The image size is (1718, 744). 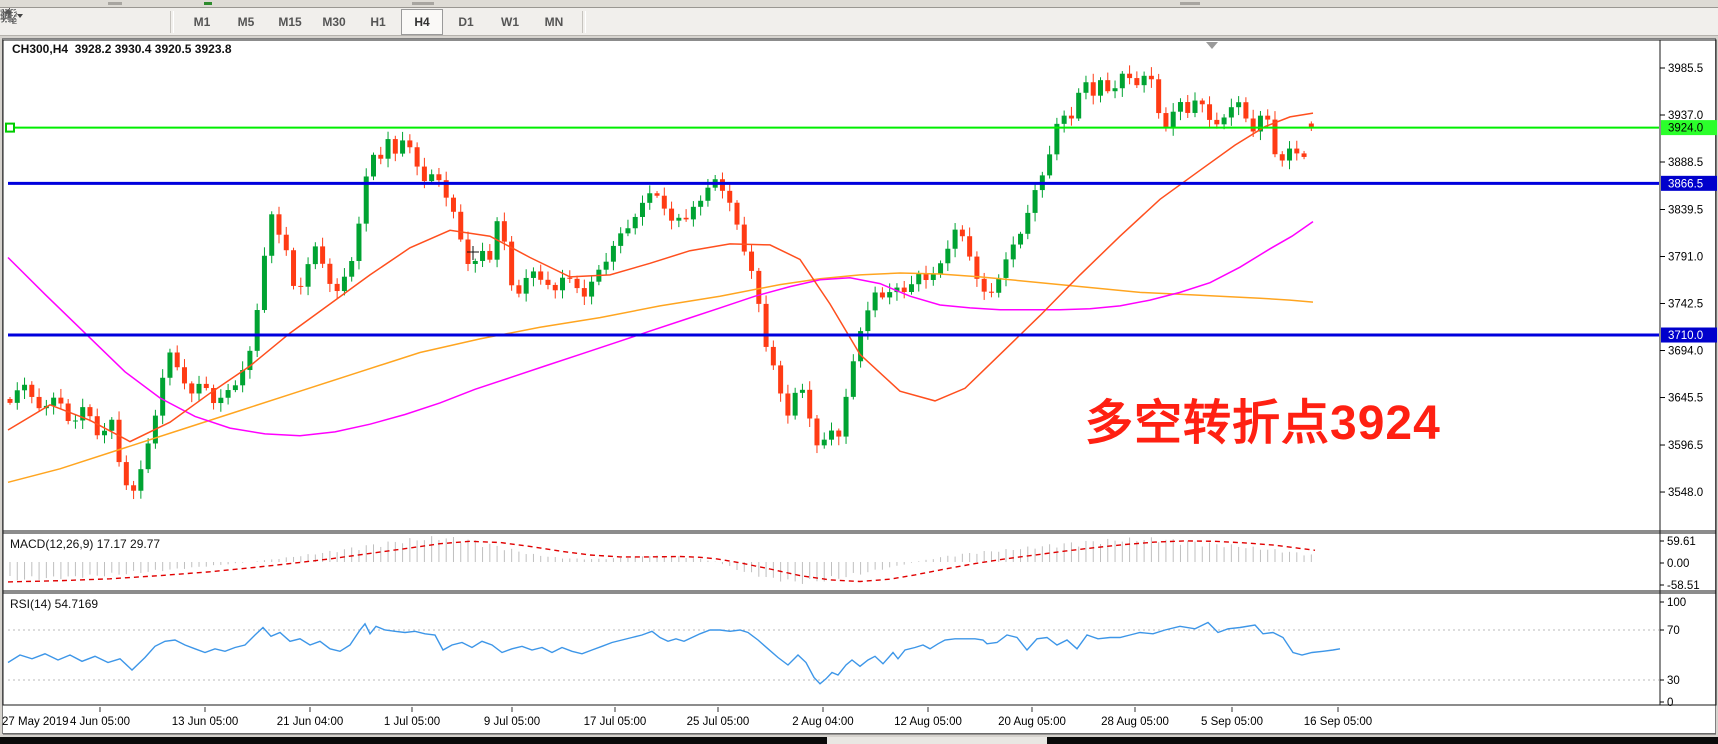 I want to click on date-tick-label: 9 Jul 05:00, so click(x=512, y=722).